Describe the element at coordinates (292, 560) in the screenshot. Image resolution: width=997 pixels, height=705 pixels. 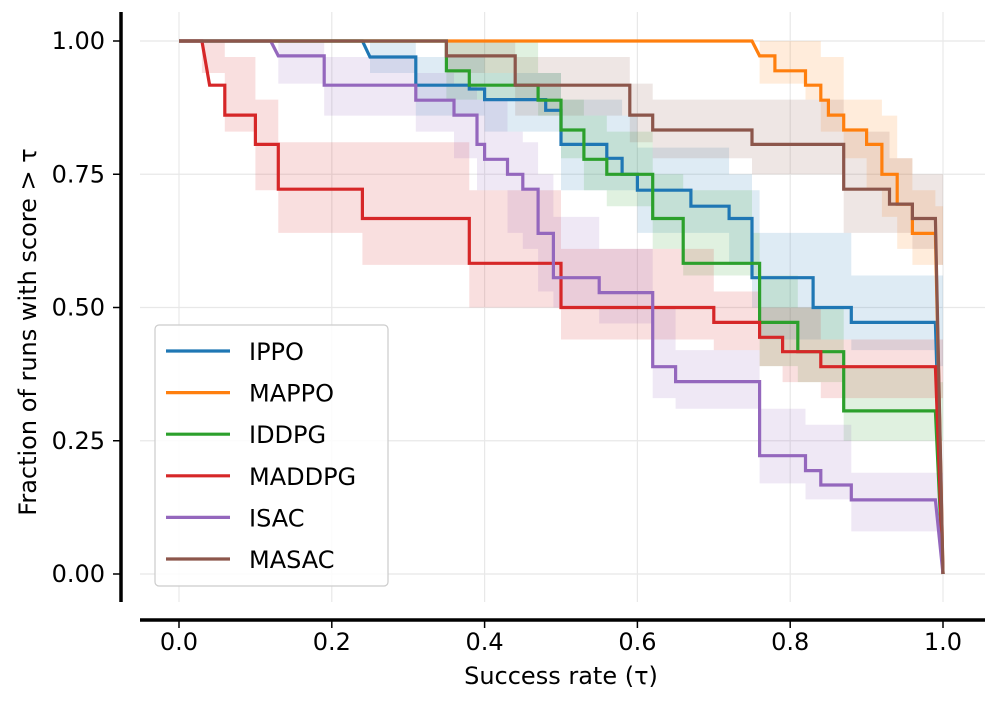
I see `legend-label-masac: MASAC` at that location.